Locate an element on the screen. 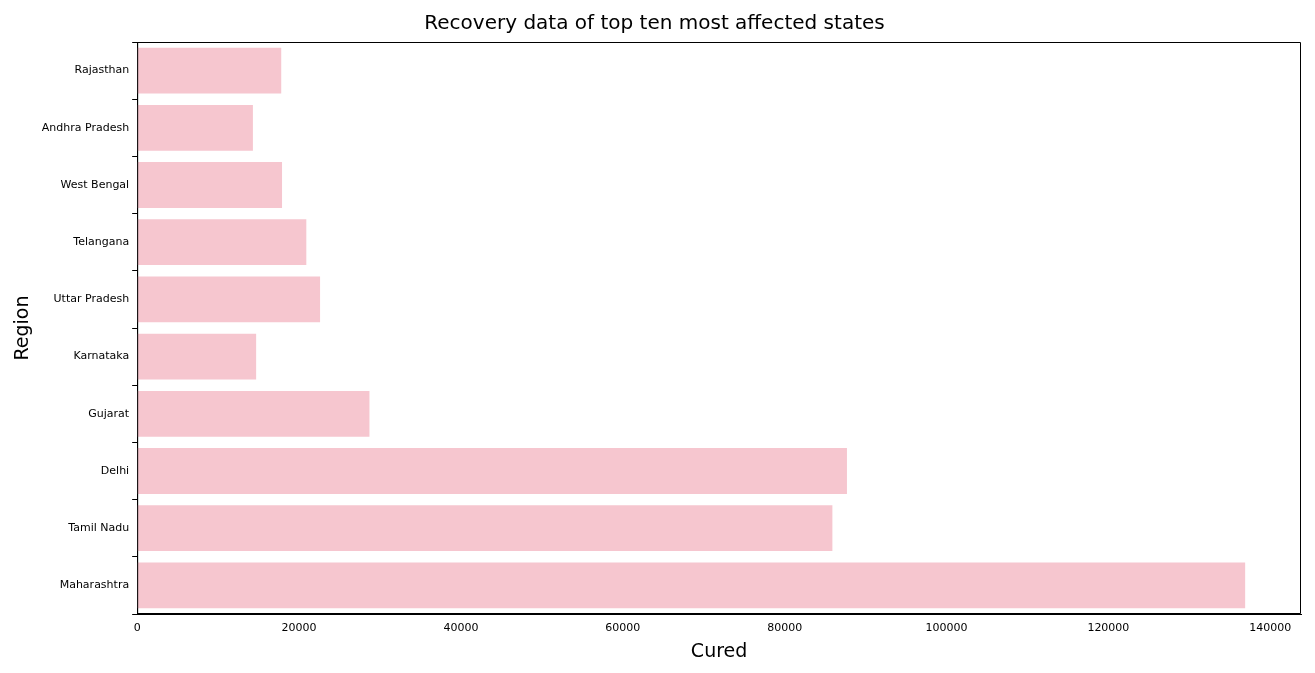  y-tick-label: Maharashtra is located at coordinates (94, 585).